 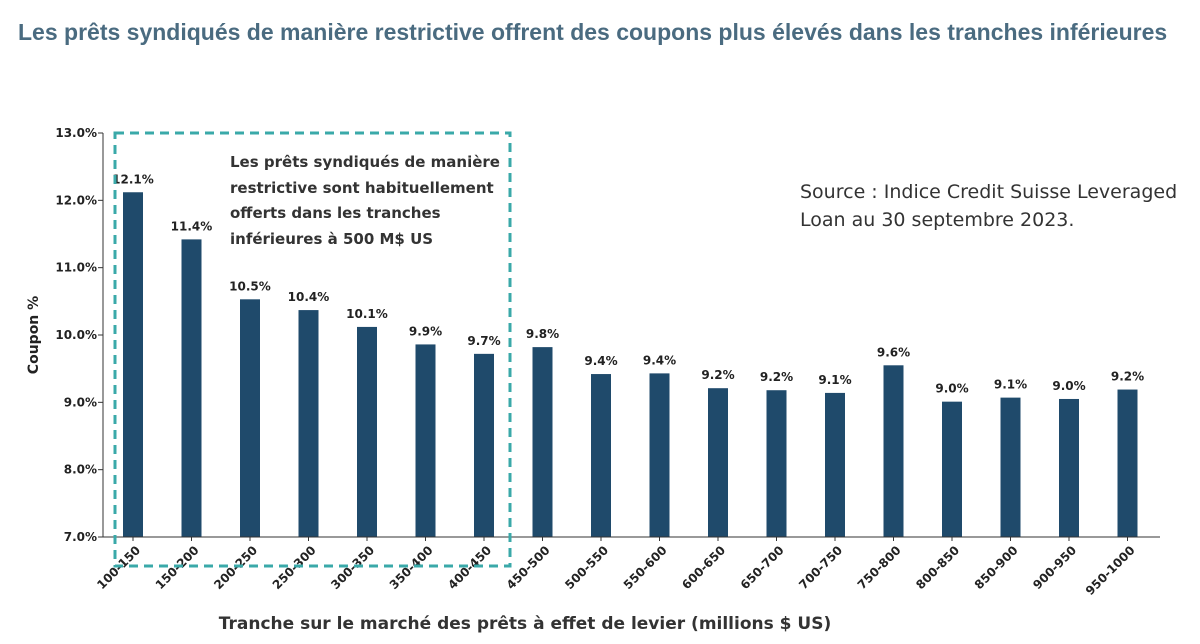 I want to click on bar-value-label: 10.1%, so click(x=367, y=314).